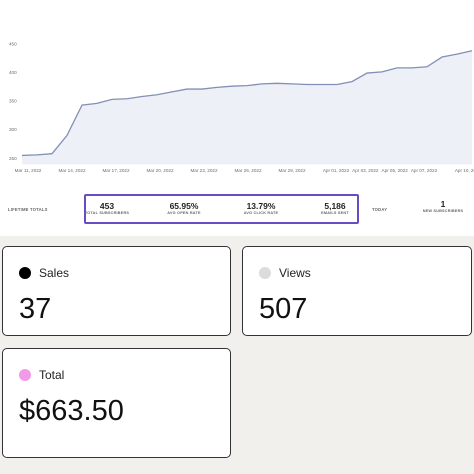 The height and width of the screenshot is (474, 474). Describe the element at coordinates (52, 375) in the screenshot. I see `total-card-label: Total` at that location.